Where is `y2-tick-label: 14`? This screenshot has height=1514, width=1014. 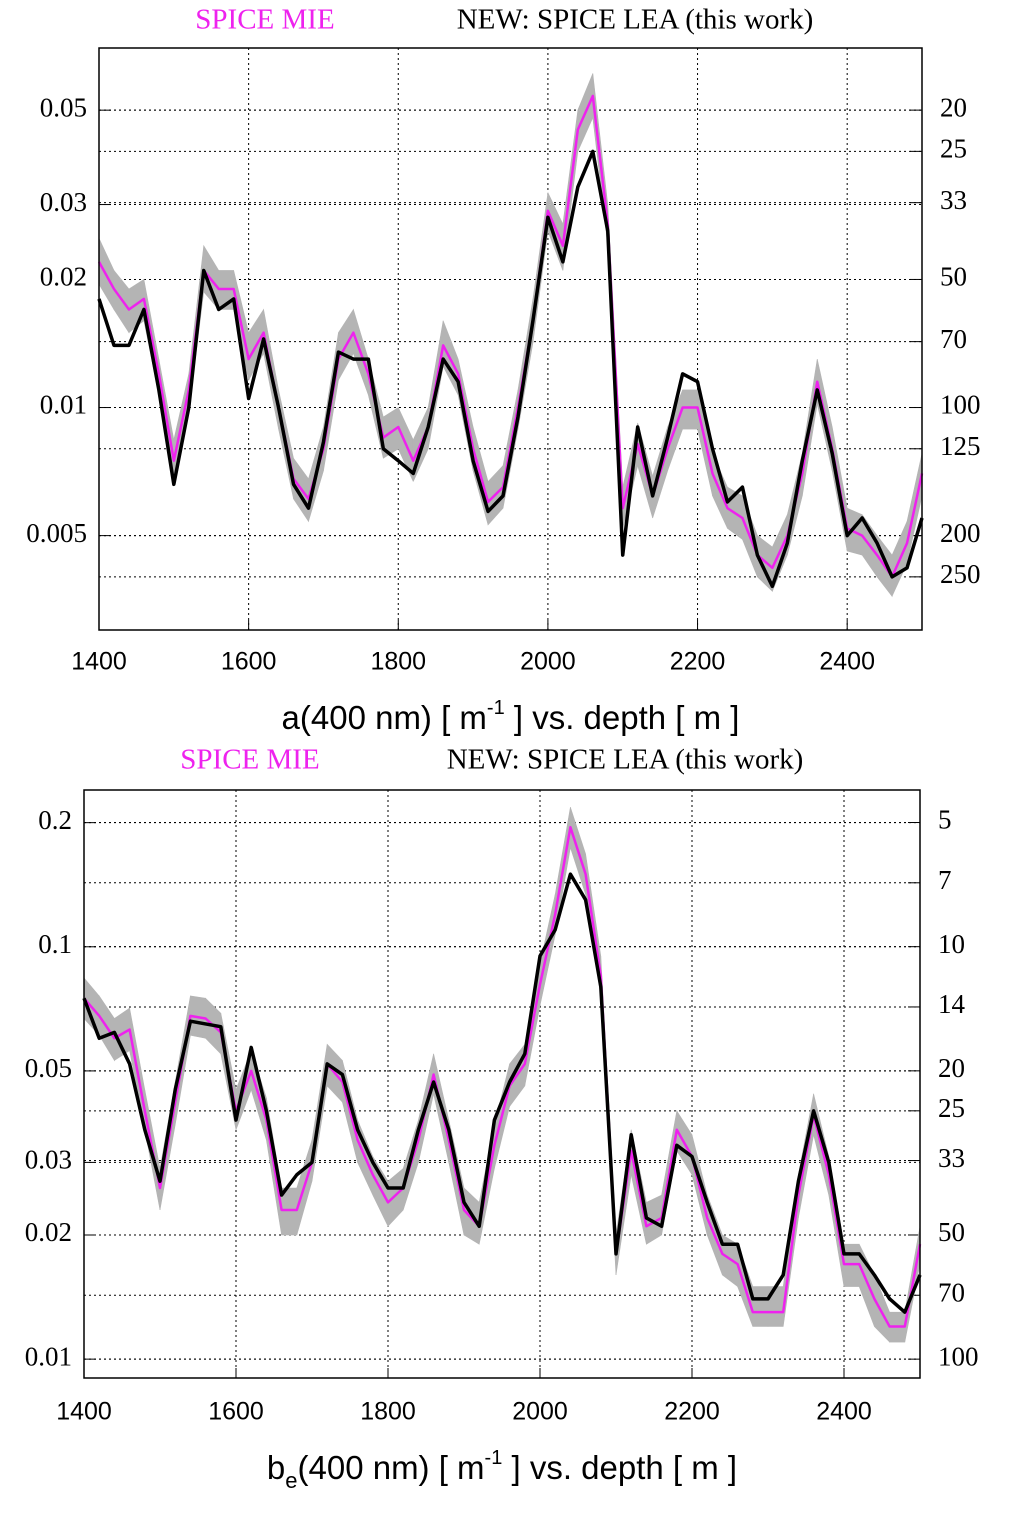
y2-tick-label: 14 is located at coordinates (952, 1004).